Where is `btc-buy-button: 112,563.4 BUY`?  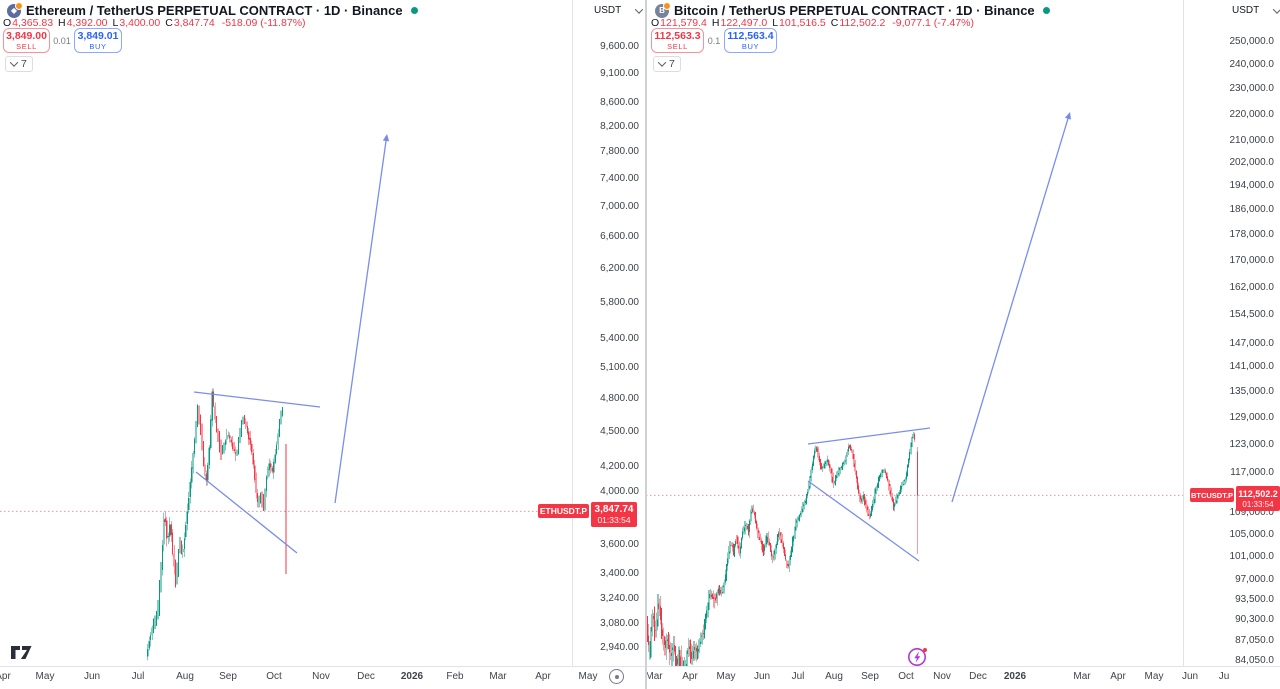 btc-buy-button: 112,563.4 BUY is located at coordinates (750, 40).